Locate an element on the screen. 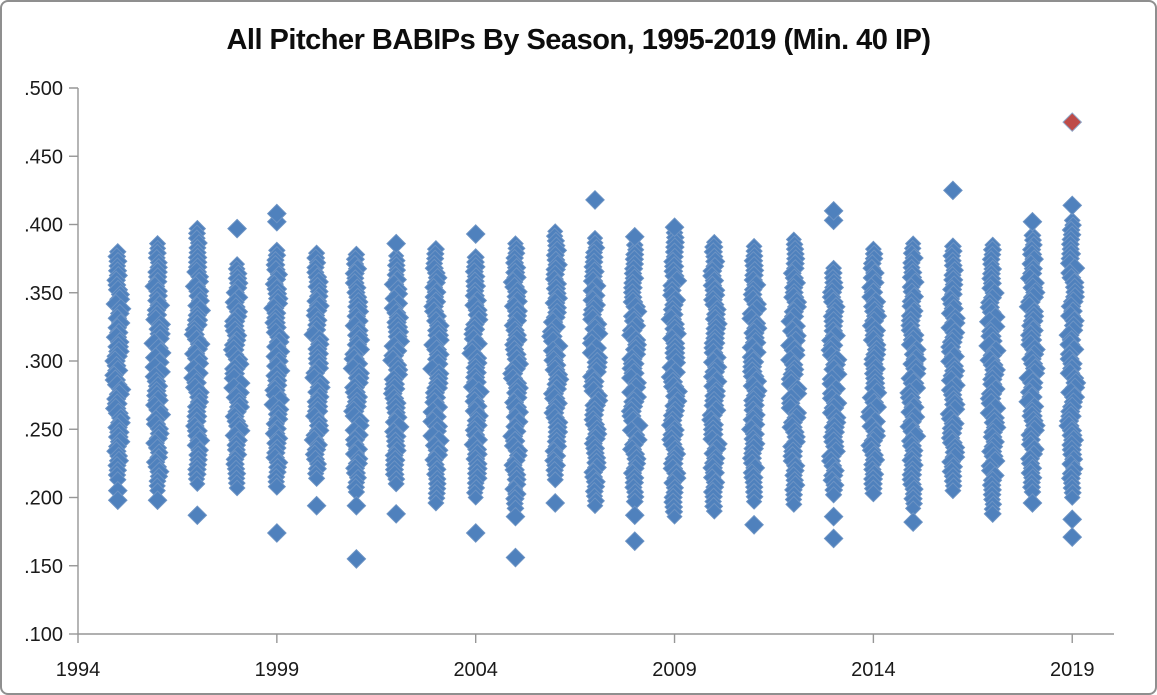 The image size is (1157, 695). season-column-2004 is located at coordinates (475, 383).